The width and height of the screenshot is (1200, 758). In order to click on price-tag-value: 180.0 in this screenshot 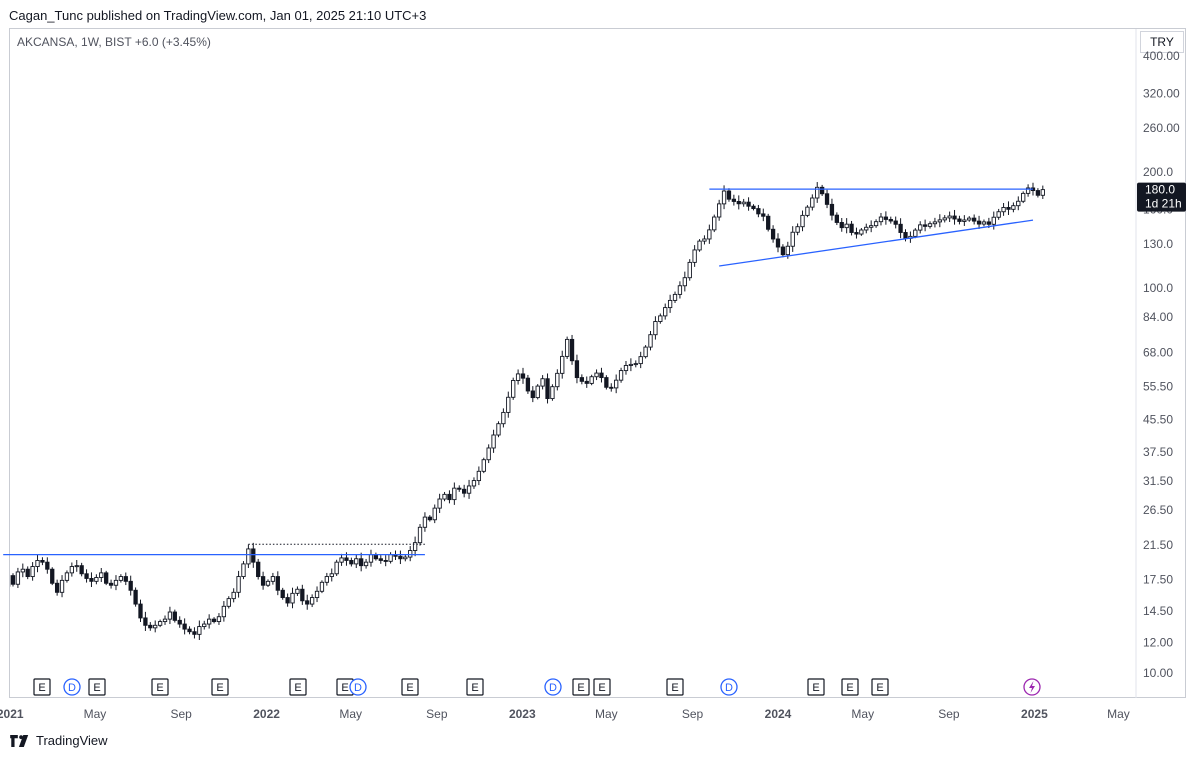, I will do `click(1160, 190)`.